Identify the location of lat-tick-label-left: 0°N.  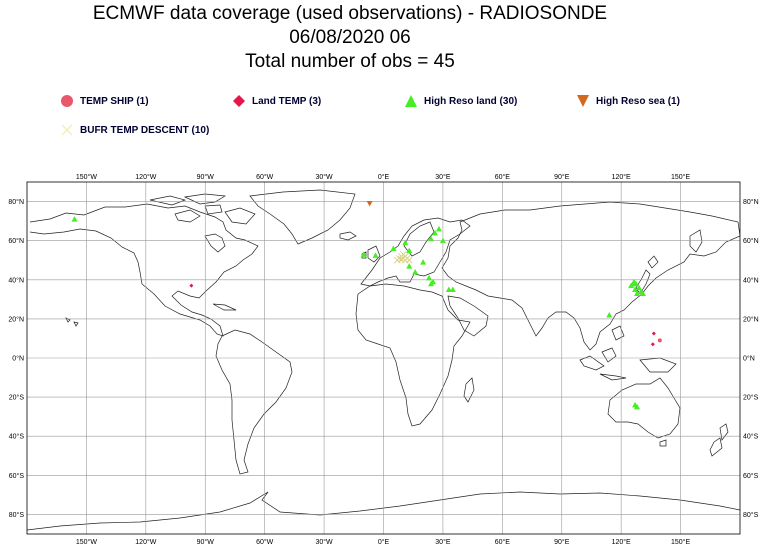
(18, 359).